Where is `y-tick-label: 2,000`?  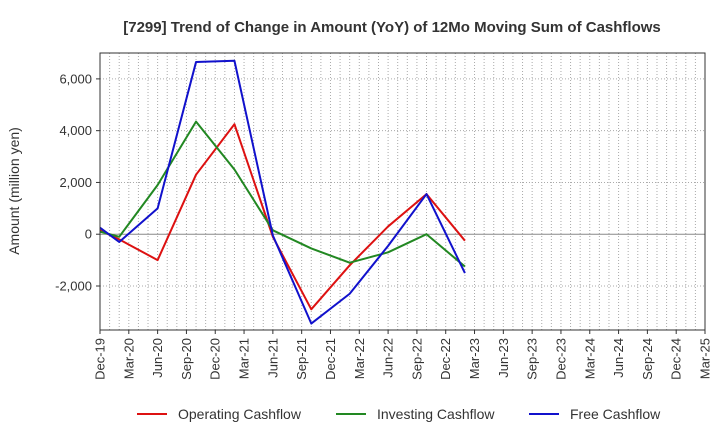
y-tick-label: 2,000 is located at coordinates (75, 182).